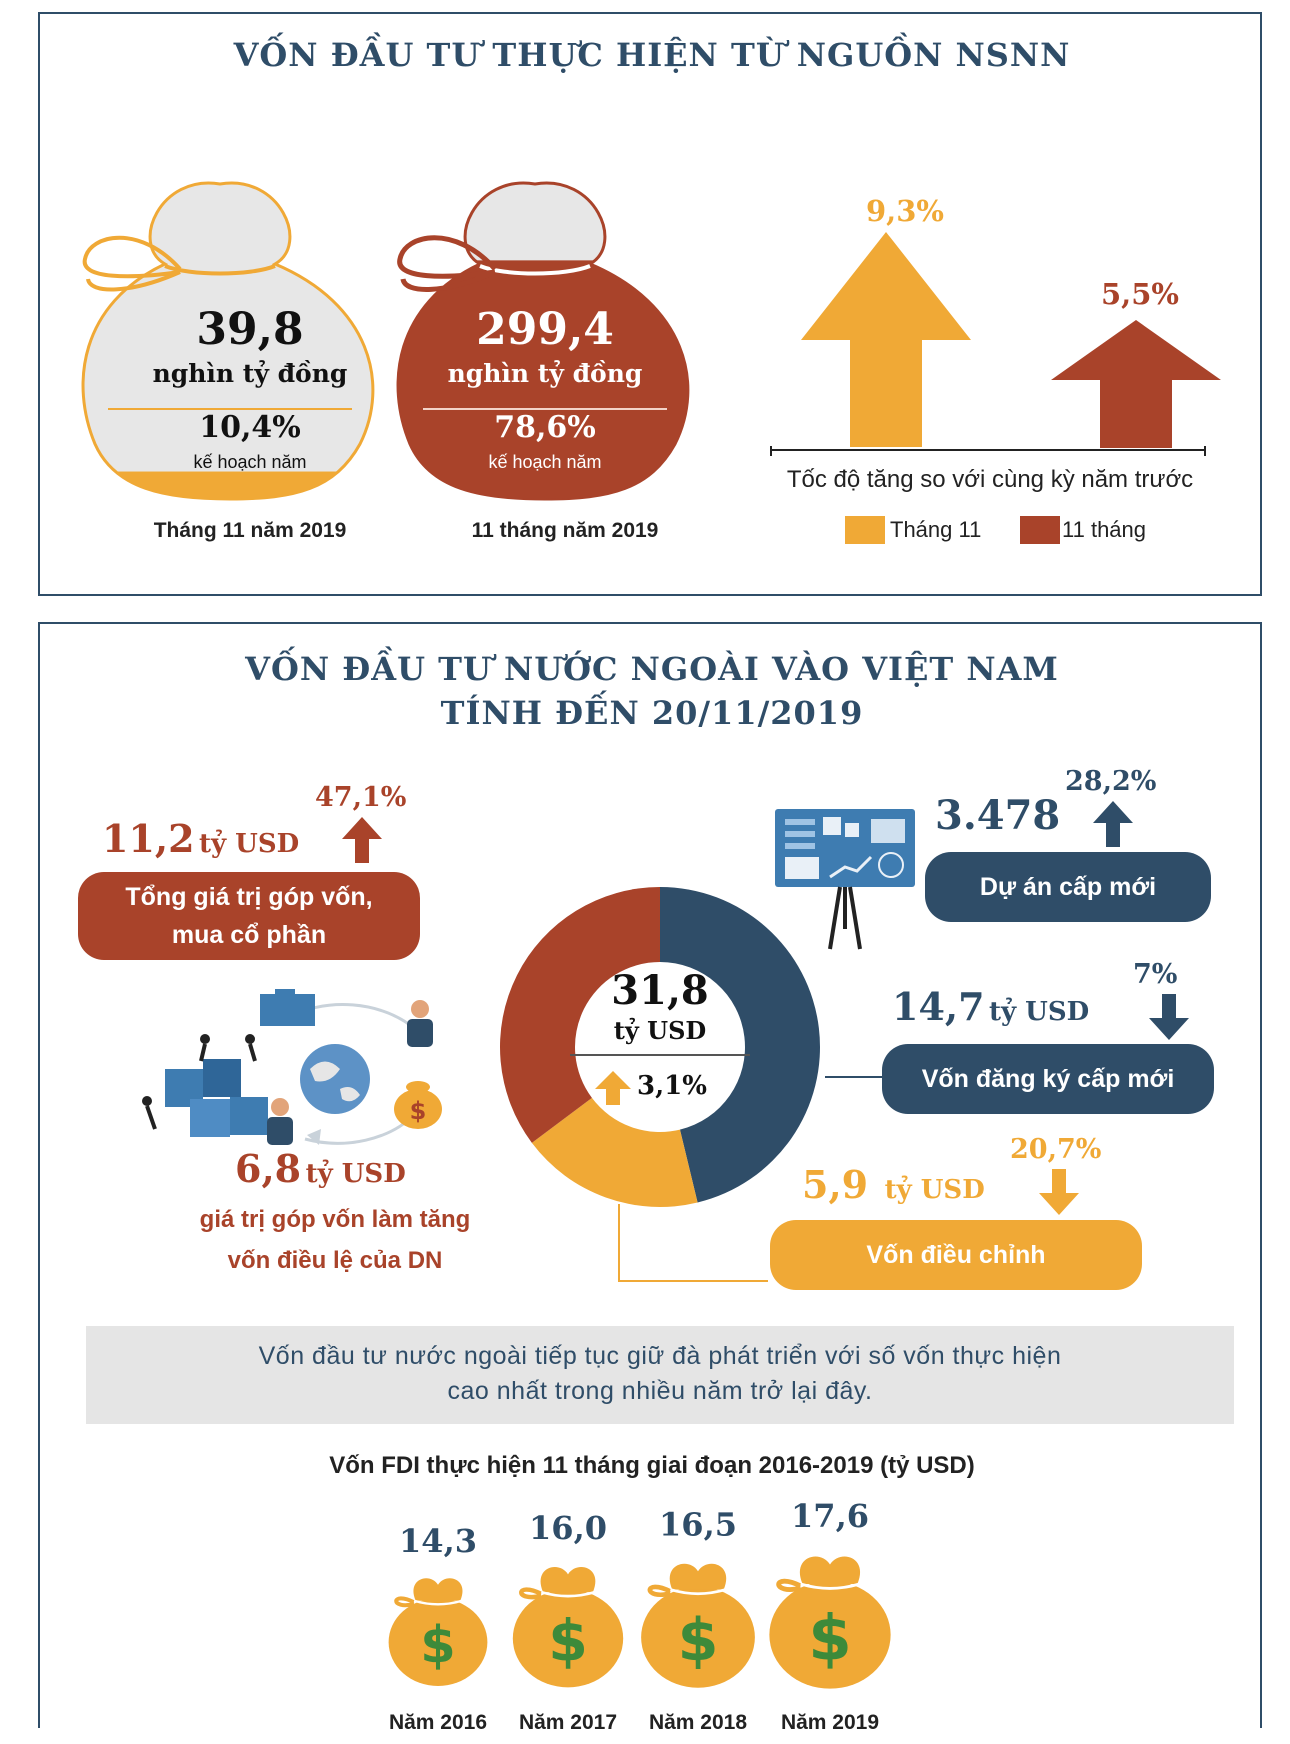 The image size is (1290, 1744). I want to click on new-reg-amount: 14,7 tỷ USD, so click(990, 1006).